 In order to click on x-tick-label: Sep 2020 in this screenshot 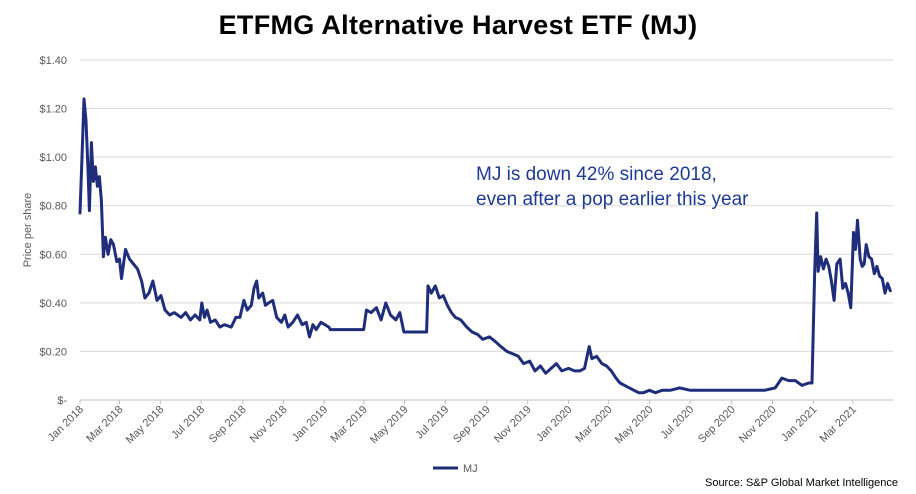, I will do `click(717, 425)`.